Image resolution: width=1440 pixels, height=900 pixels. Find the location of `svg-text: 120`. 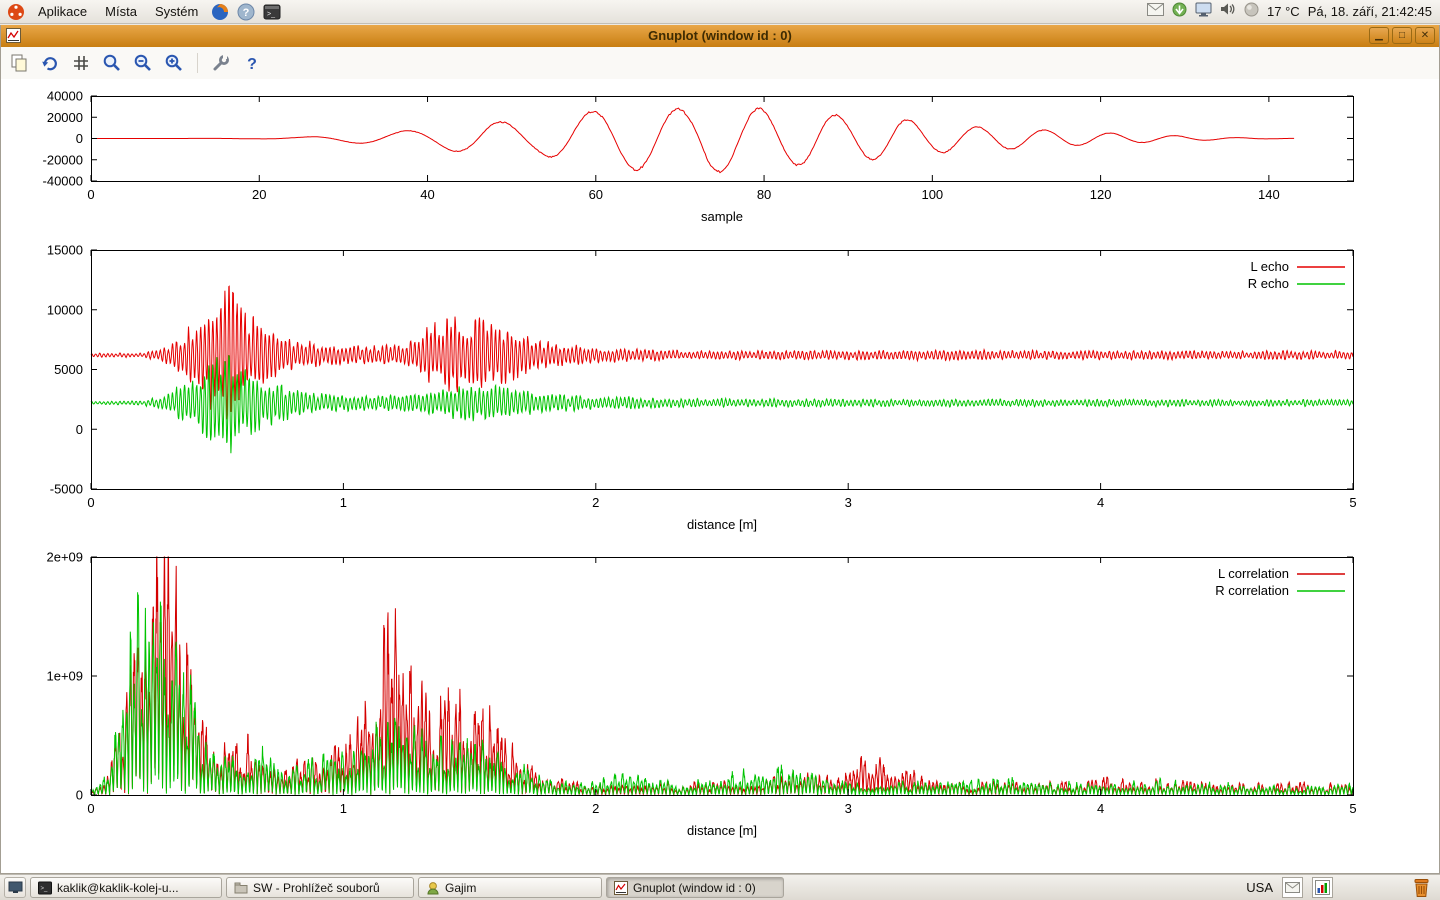

svg-text: 120 is located at coordinates (1101, 194).